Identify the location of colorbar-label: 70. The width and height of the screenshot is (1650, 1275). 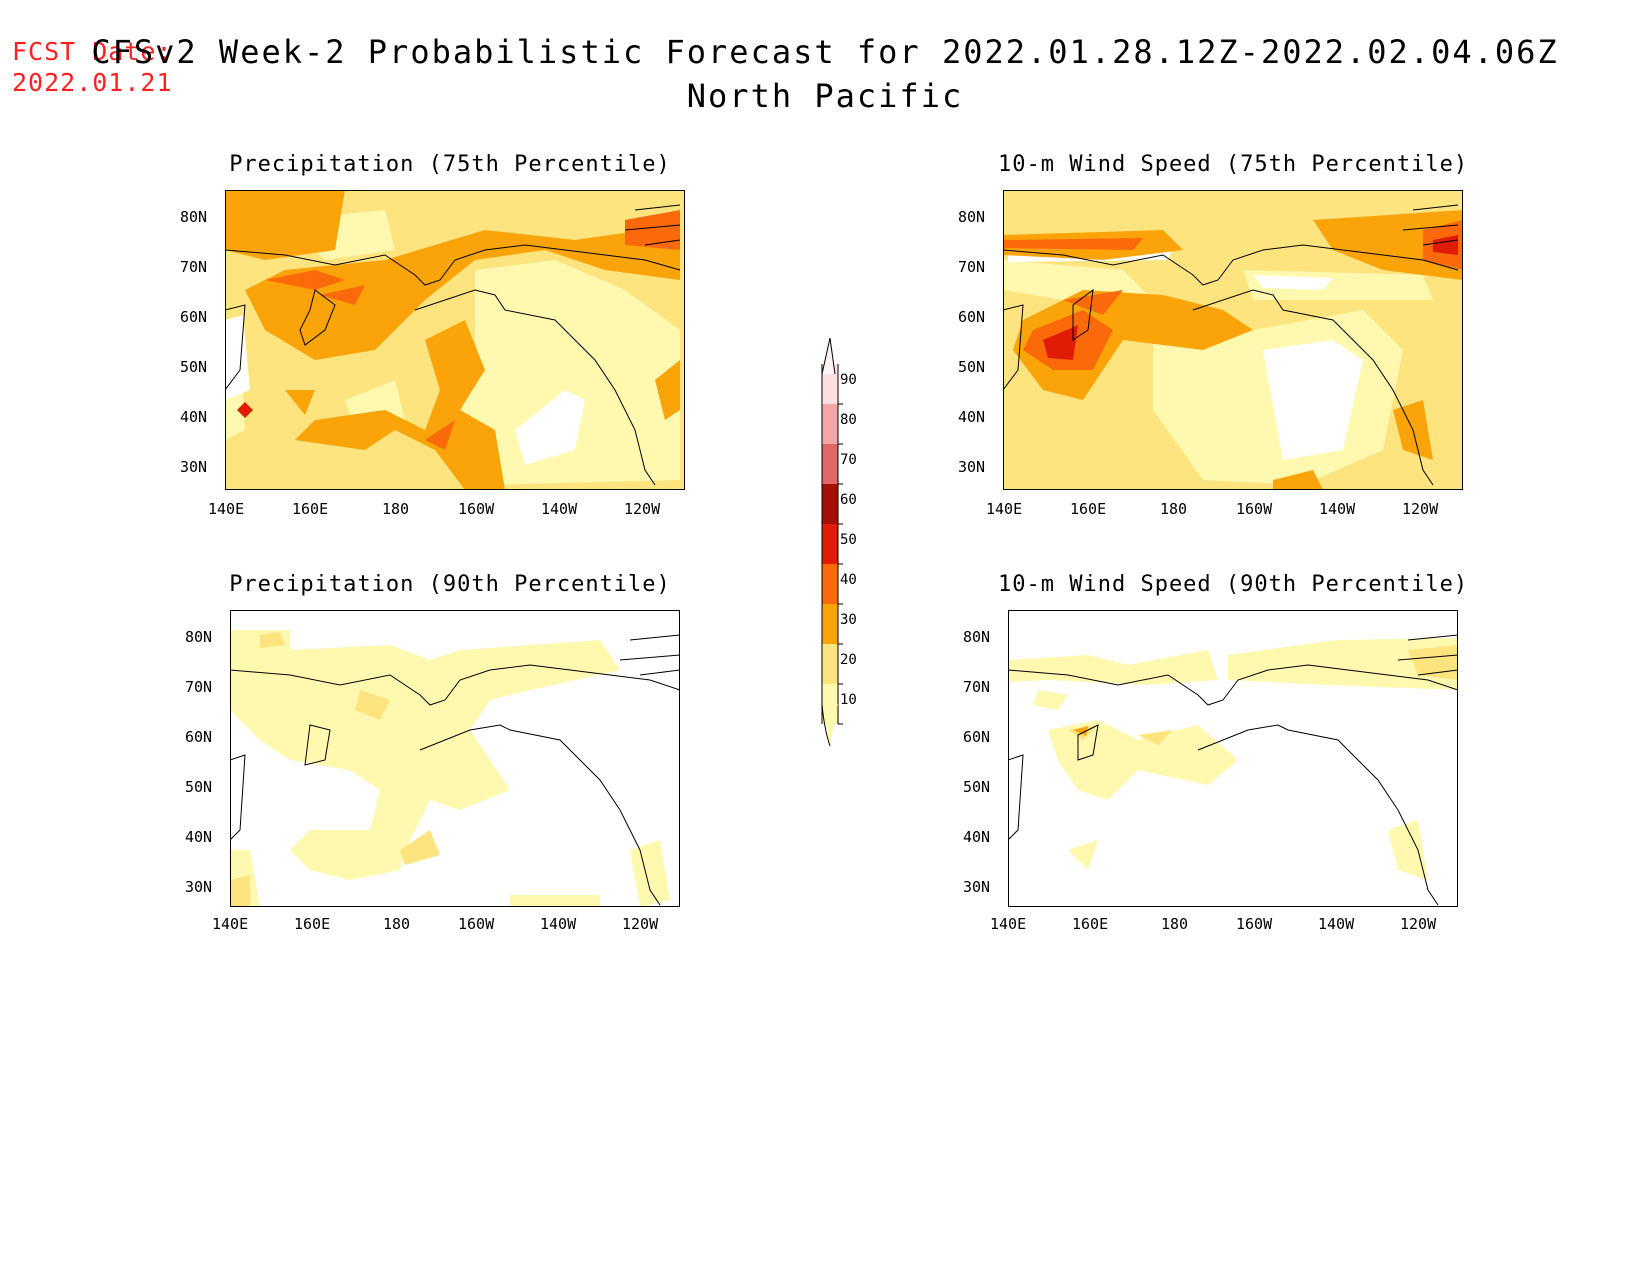
(848, 460).